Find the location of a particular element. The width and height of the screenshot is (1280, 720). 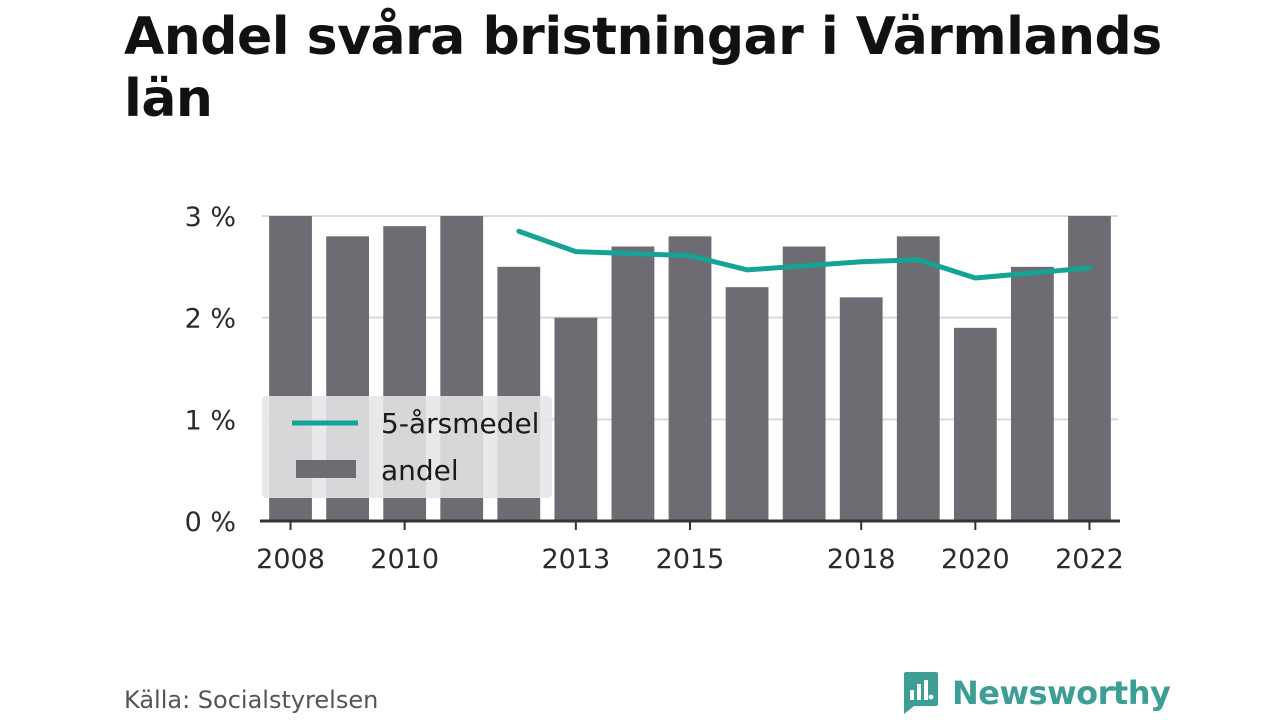

y-tick-label: 0 % is located at coordinates (210, 522).